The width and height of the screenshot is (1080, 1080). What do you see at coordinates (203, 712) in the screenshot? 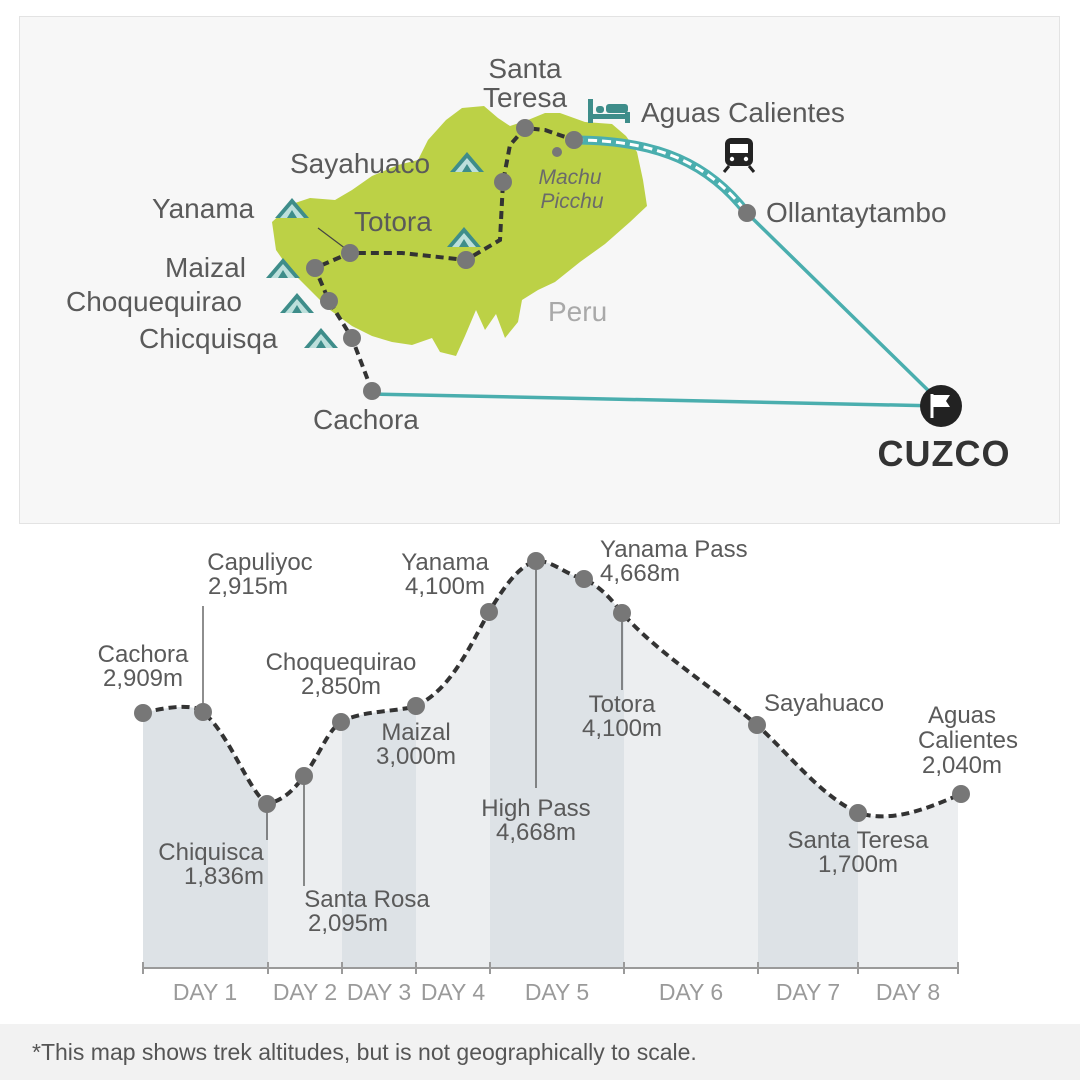
I see `point-capuliyoc` at bounding box center [203, 712].